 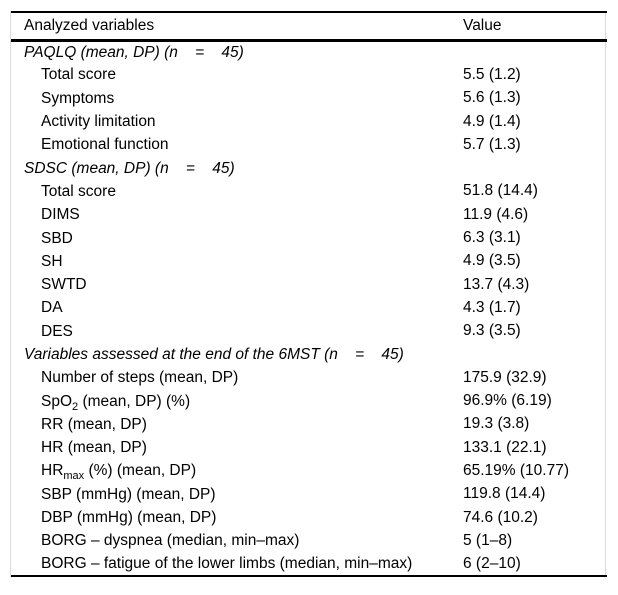 What do you see at coordinates (134, 401) in the screenshot?
I see `label-text: (mean, DP) (%)` at bounding box center [134, 401].